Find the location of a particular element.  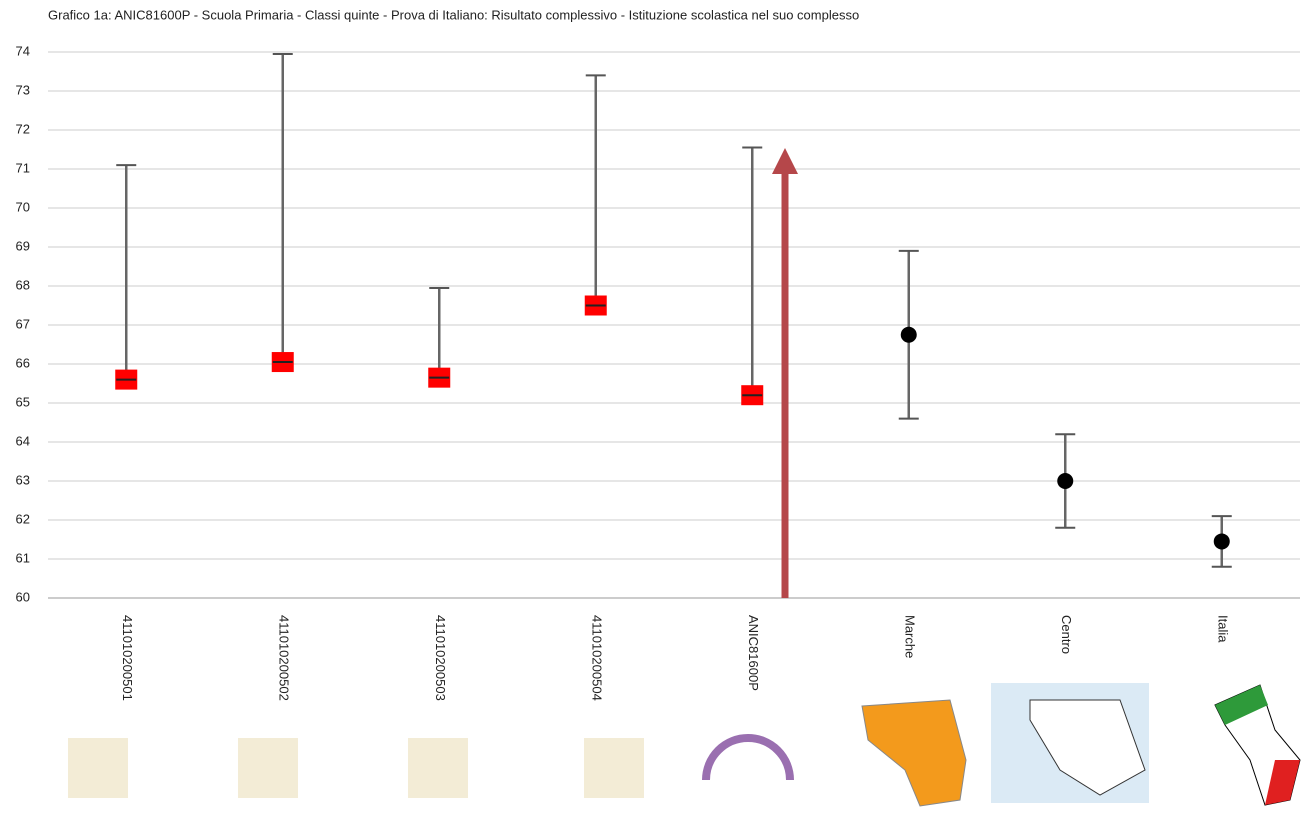

rainbow-icon is located at coordinates (748, 757).